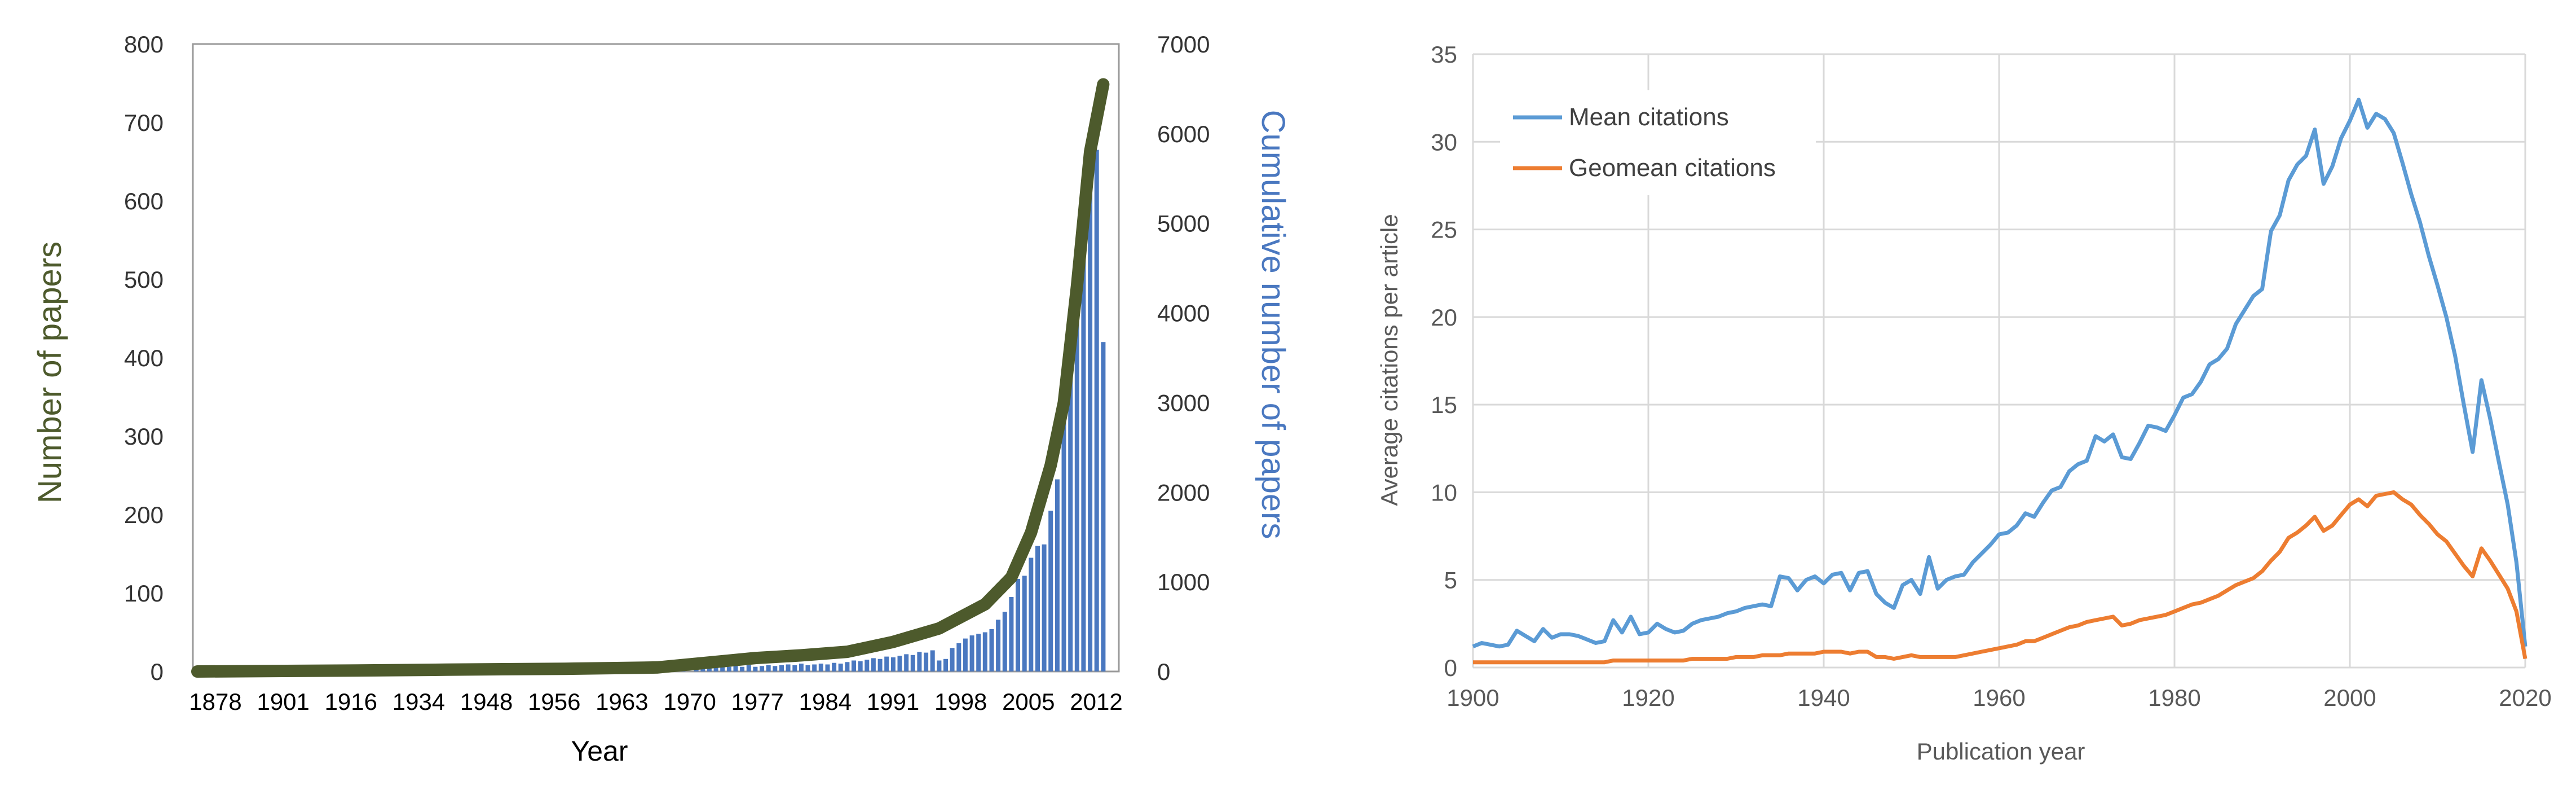 The width and height of the screenshot is (2576, 799). Describe the element at coordinates (1183, 582) in the screenshot. I see `y2-tick-label: 1000` at that location.